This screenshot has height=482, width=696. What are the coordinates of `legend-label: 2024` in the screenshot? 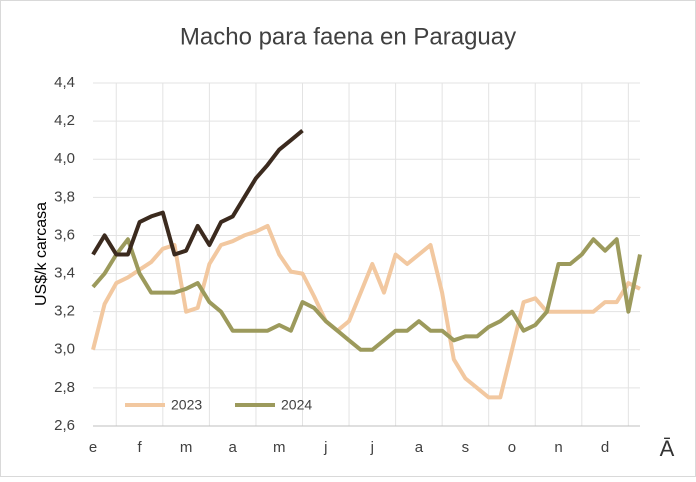 It's located at (296, 405).